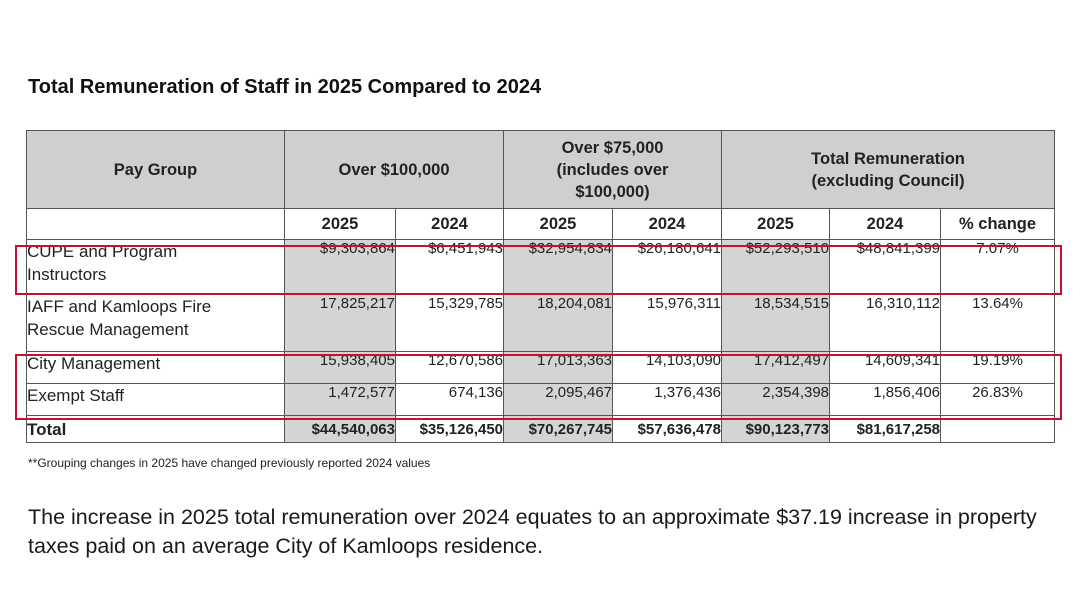  I want to click on total-value-cell: $44,540,063, so click(340, 429).